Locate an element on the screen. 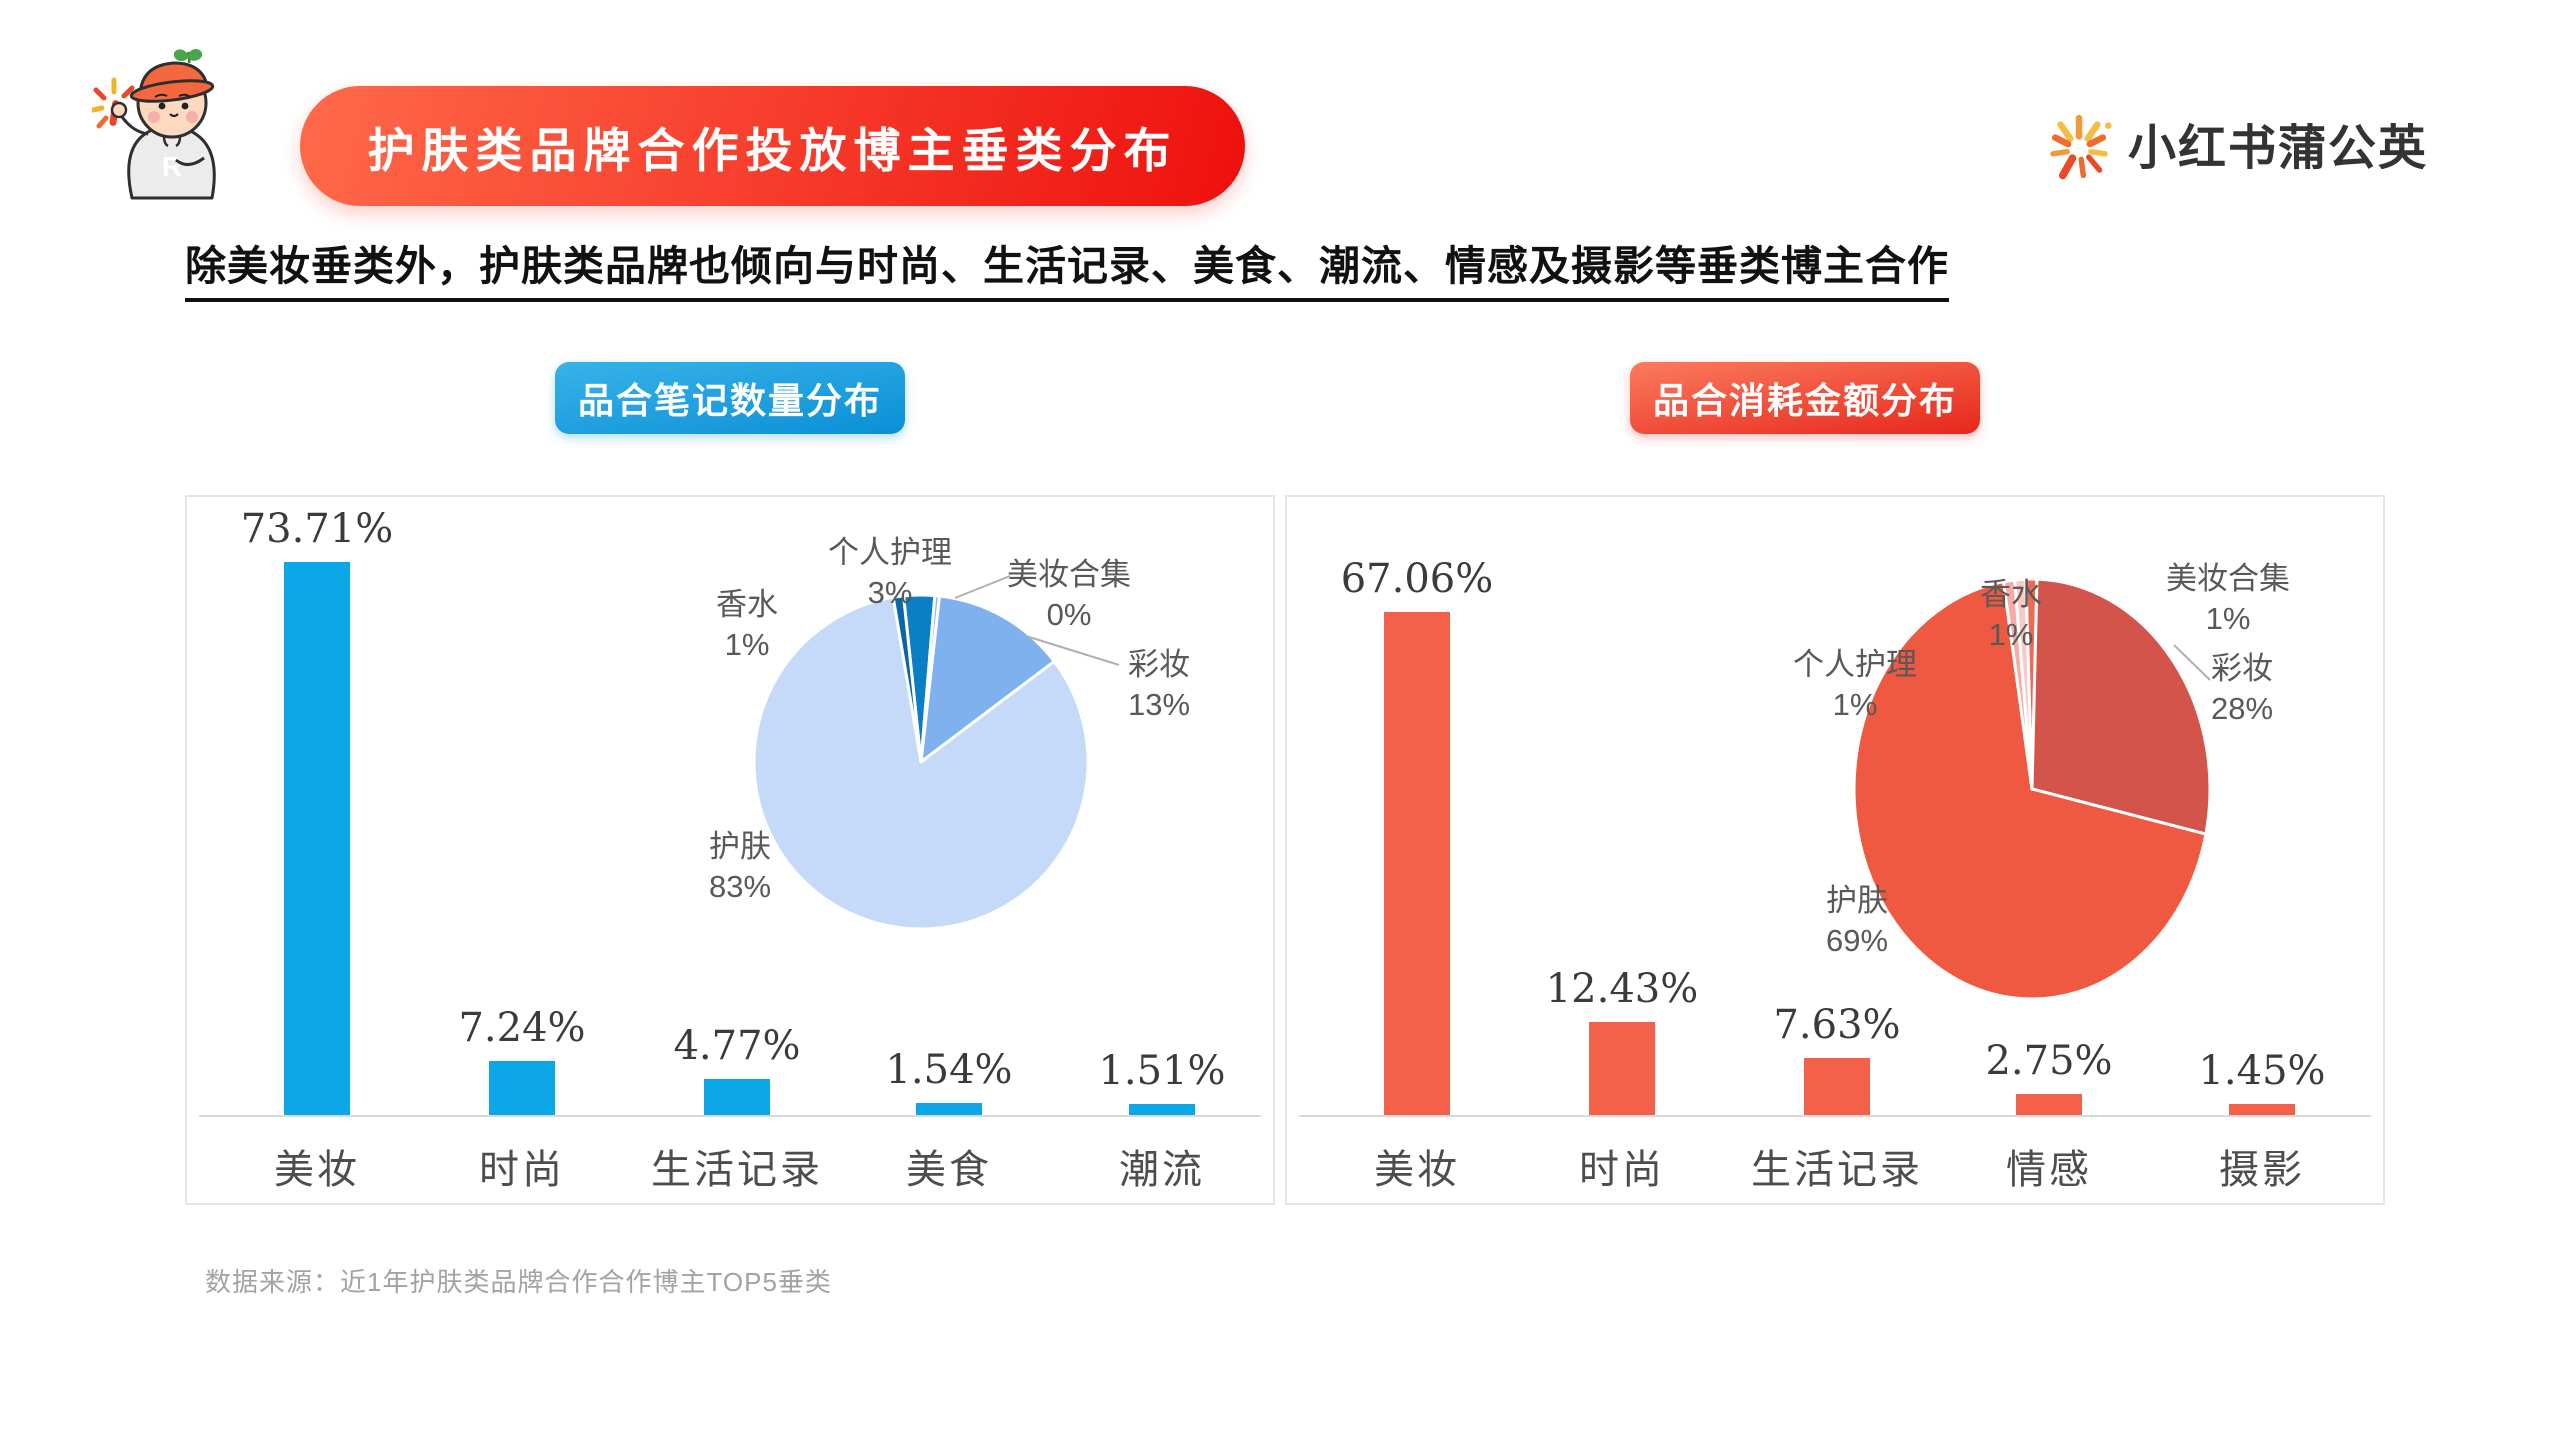  dandelion-logo-icon is located at coordinates (2081, 147).